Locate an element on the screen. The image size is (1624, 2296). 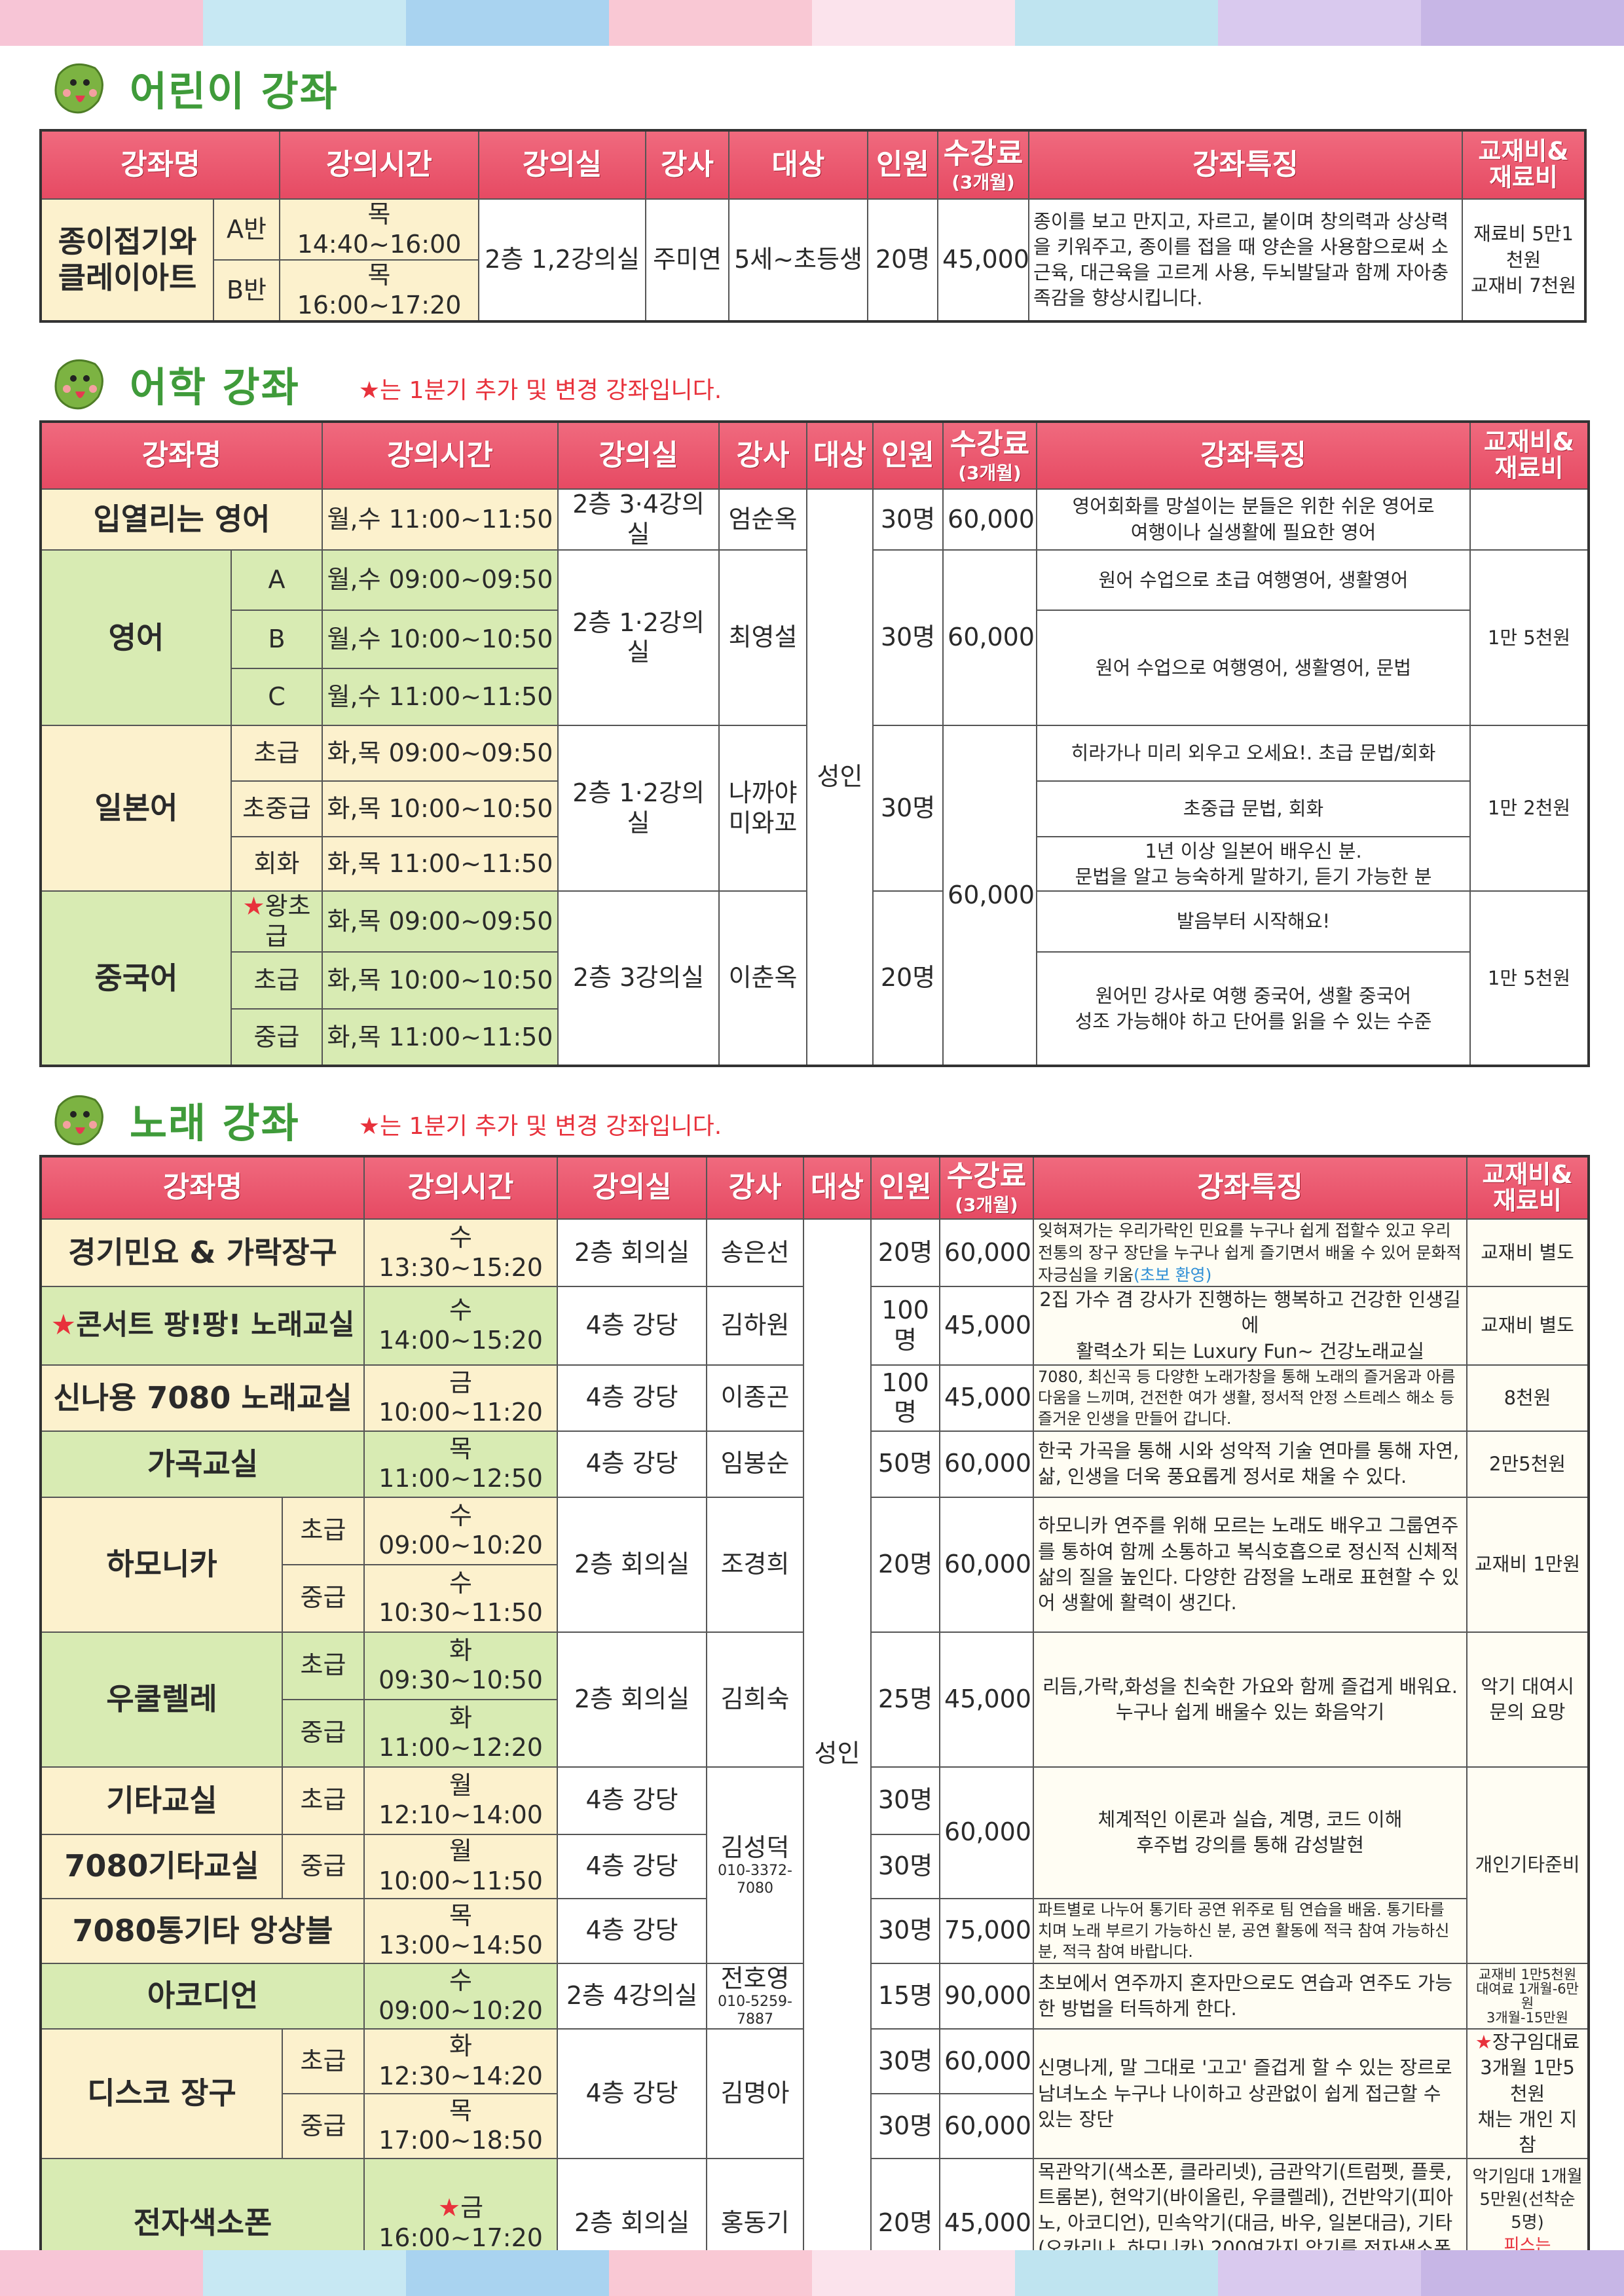
teacher: 엄순옥 is located at coordinates (763, 519).